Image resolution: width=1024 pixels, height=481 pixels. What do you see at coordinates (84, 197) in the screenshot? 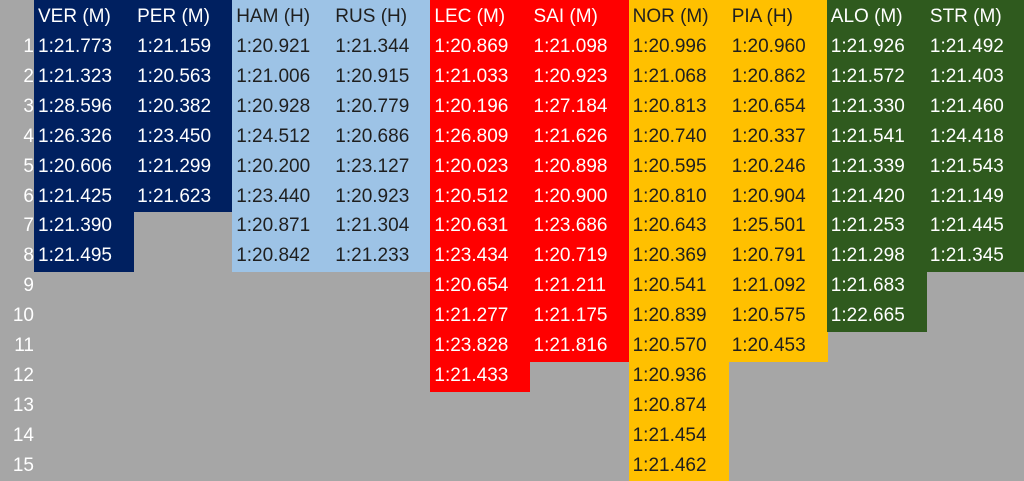
I see `lap-time-cell-ver: 1:21.425` at bounding box center [84, 197].